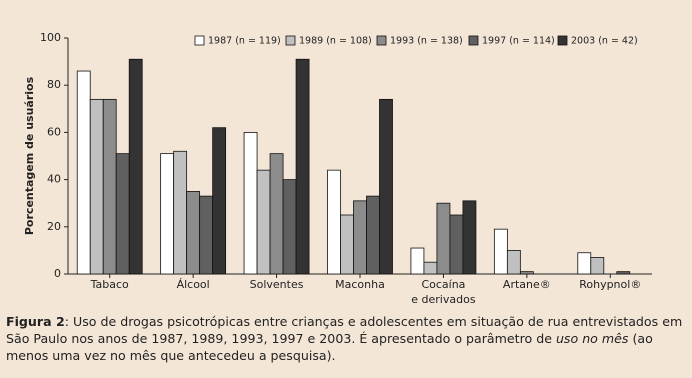  What do you see at coordinates (54, 84) in the screenshot?
I see `y-tick-label: 80` at bounding box center [54, 84].